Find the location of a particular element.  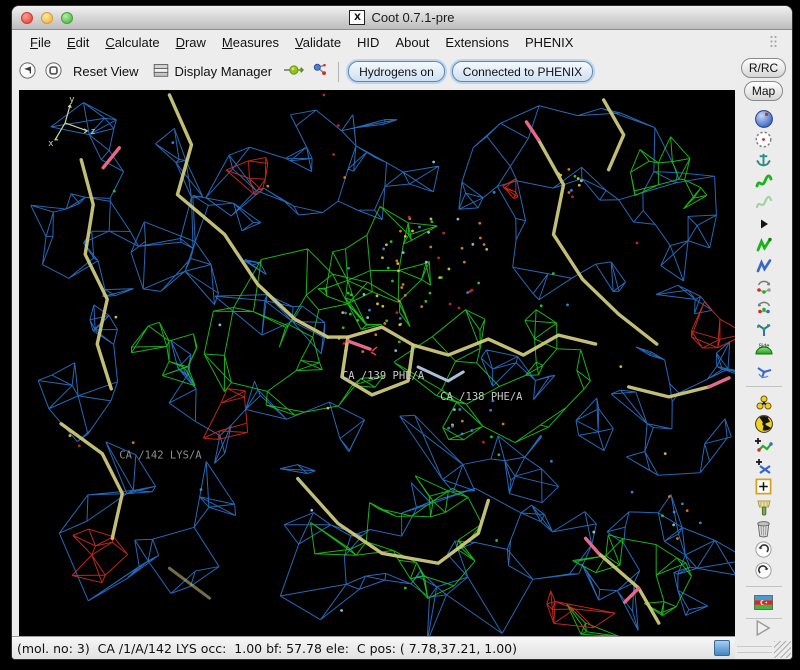

rrc-label: R/RC is located at coordinates (763, 68).